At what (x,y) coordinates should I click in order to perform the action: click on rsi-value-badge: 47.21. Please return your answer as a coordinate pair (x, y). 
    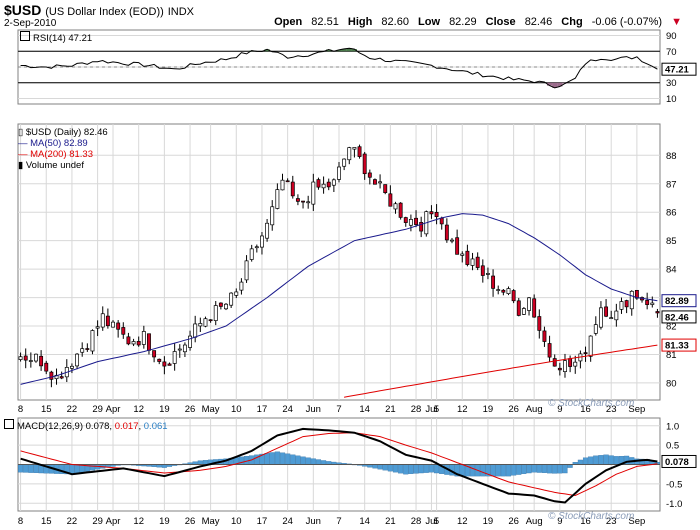
    Looking at the image, I should click on (679, 69).